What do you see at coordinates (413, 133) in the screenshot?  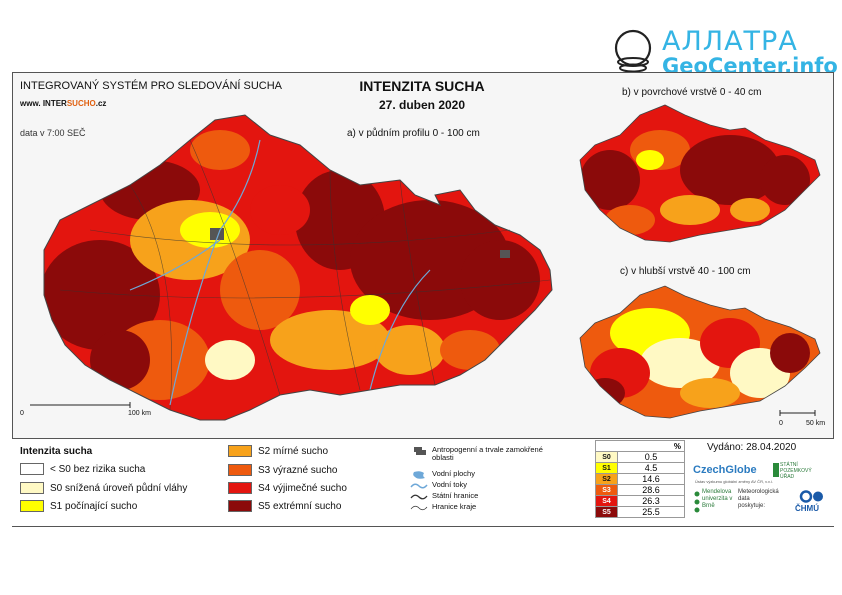 I see `map-a-label: a) v půdním profilu 0 - 100 cm` at bounding box center [413, 133].